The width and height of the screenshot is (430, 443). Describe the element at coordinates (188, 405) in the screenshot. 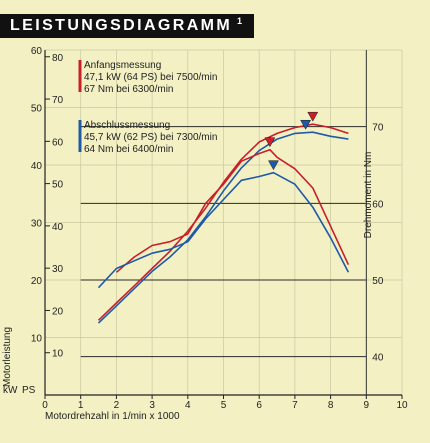

I see `x-tick-label-4: 4` at that location.